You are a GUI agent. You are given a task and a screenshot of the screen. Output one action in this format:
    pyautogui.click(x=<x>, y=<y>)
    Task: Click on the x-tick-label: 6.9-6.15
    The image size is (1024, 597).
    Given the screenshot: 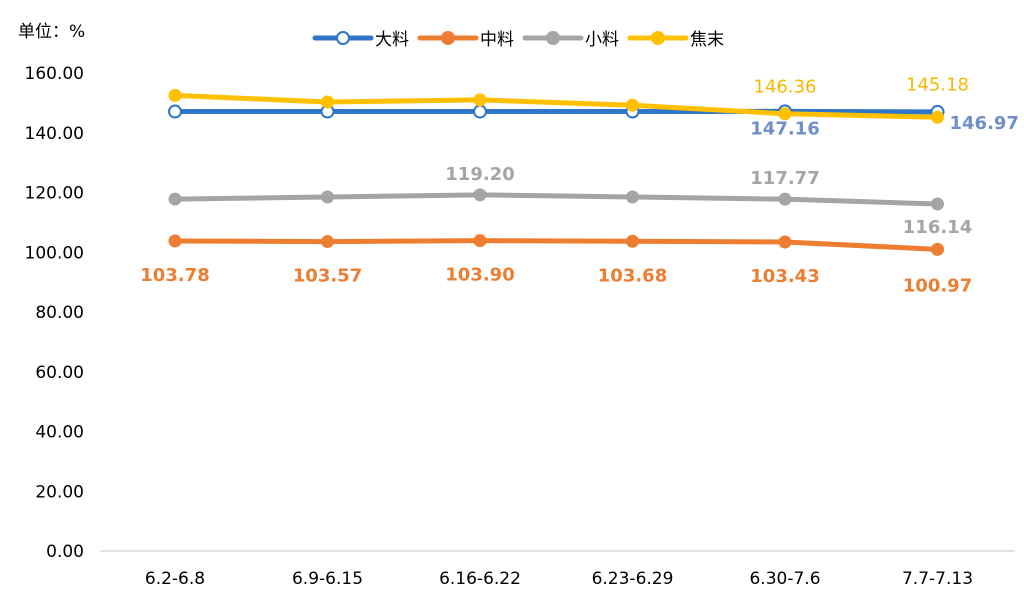 What is the action you would take?
    pyautogui.click(x=327, y=579)
    